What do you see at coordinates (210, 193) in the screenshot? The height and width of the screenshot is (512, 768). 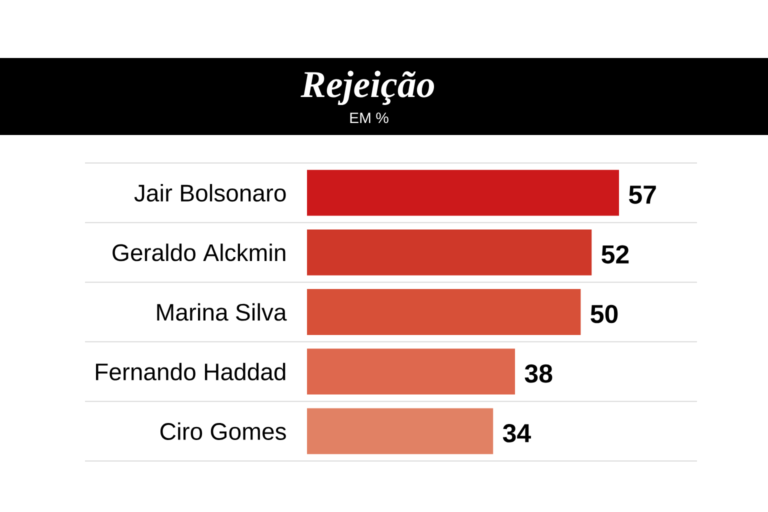 I see `y-tick-label: Jair Bolsonaro` at bounding box center [210, 193].